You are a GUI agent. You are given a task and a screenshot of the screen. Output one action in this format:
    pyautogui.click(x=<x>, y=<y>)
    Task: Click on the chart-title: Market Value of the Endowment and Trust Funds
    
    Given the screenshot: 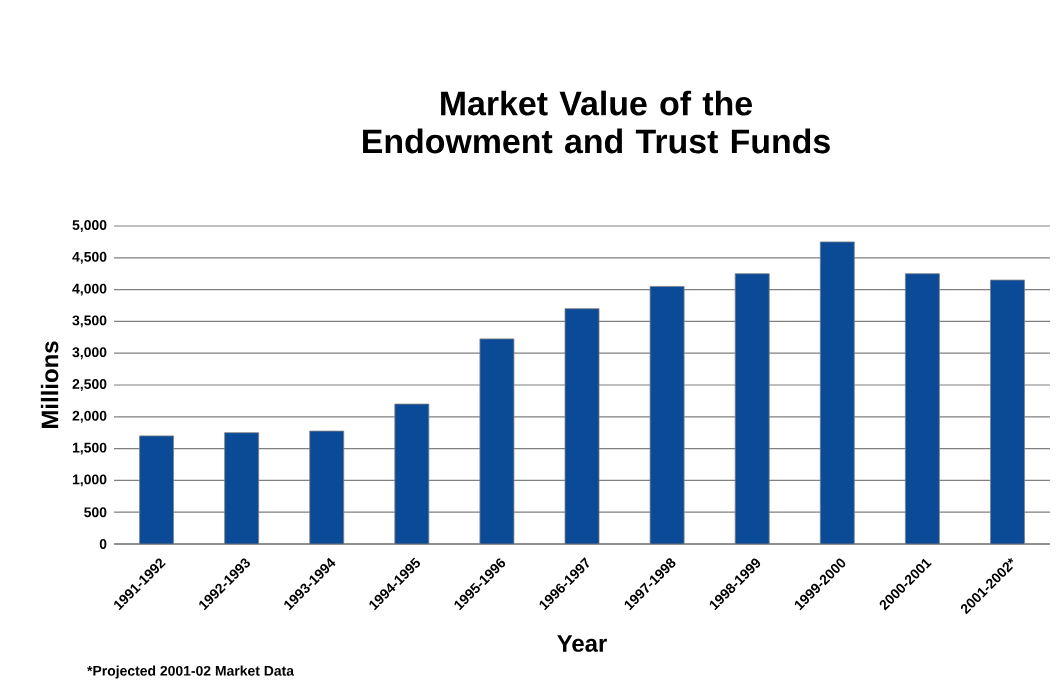 What is the action you would take?
    pyautogui.click(x=596, y=122)
    